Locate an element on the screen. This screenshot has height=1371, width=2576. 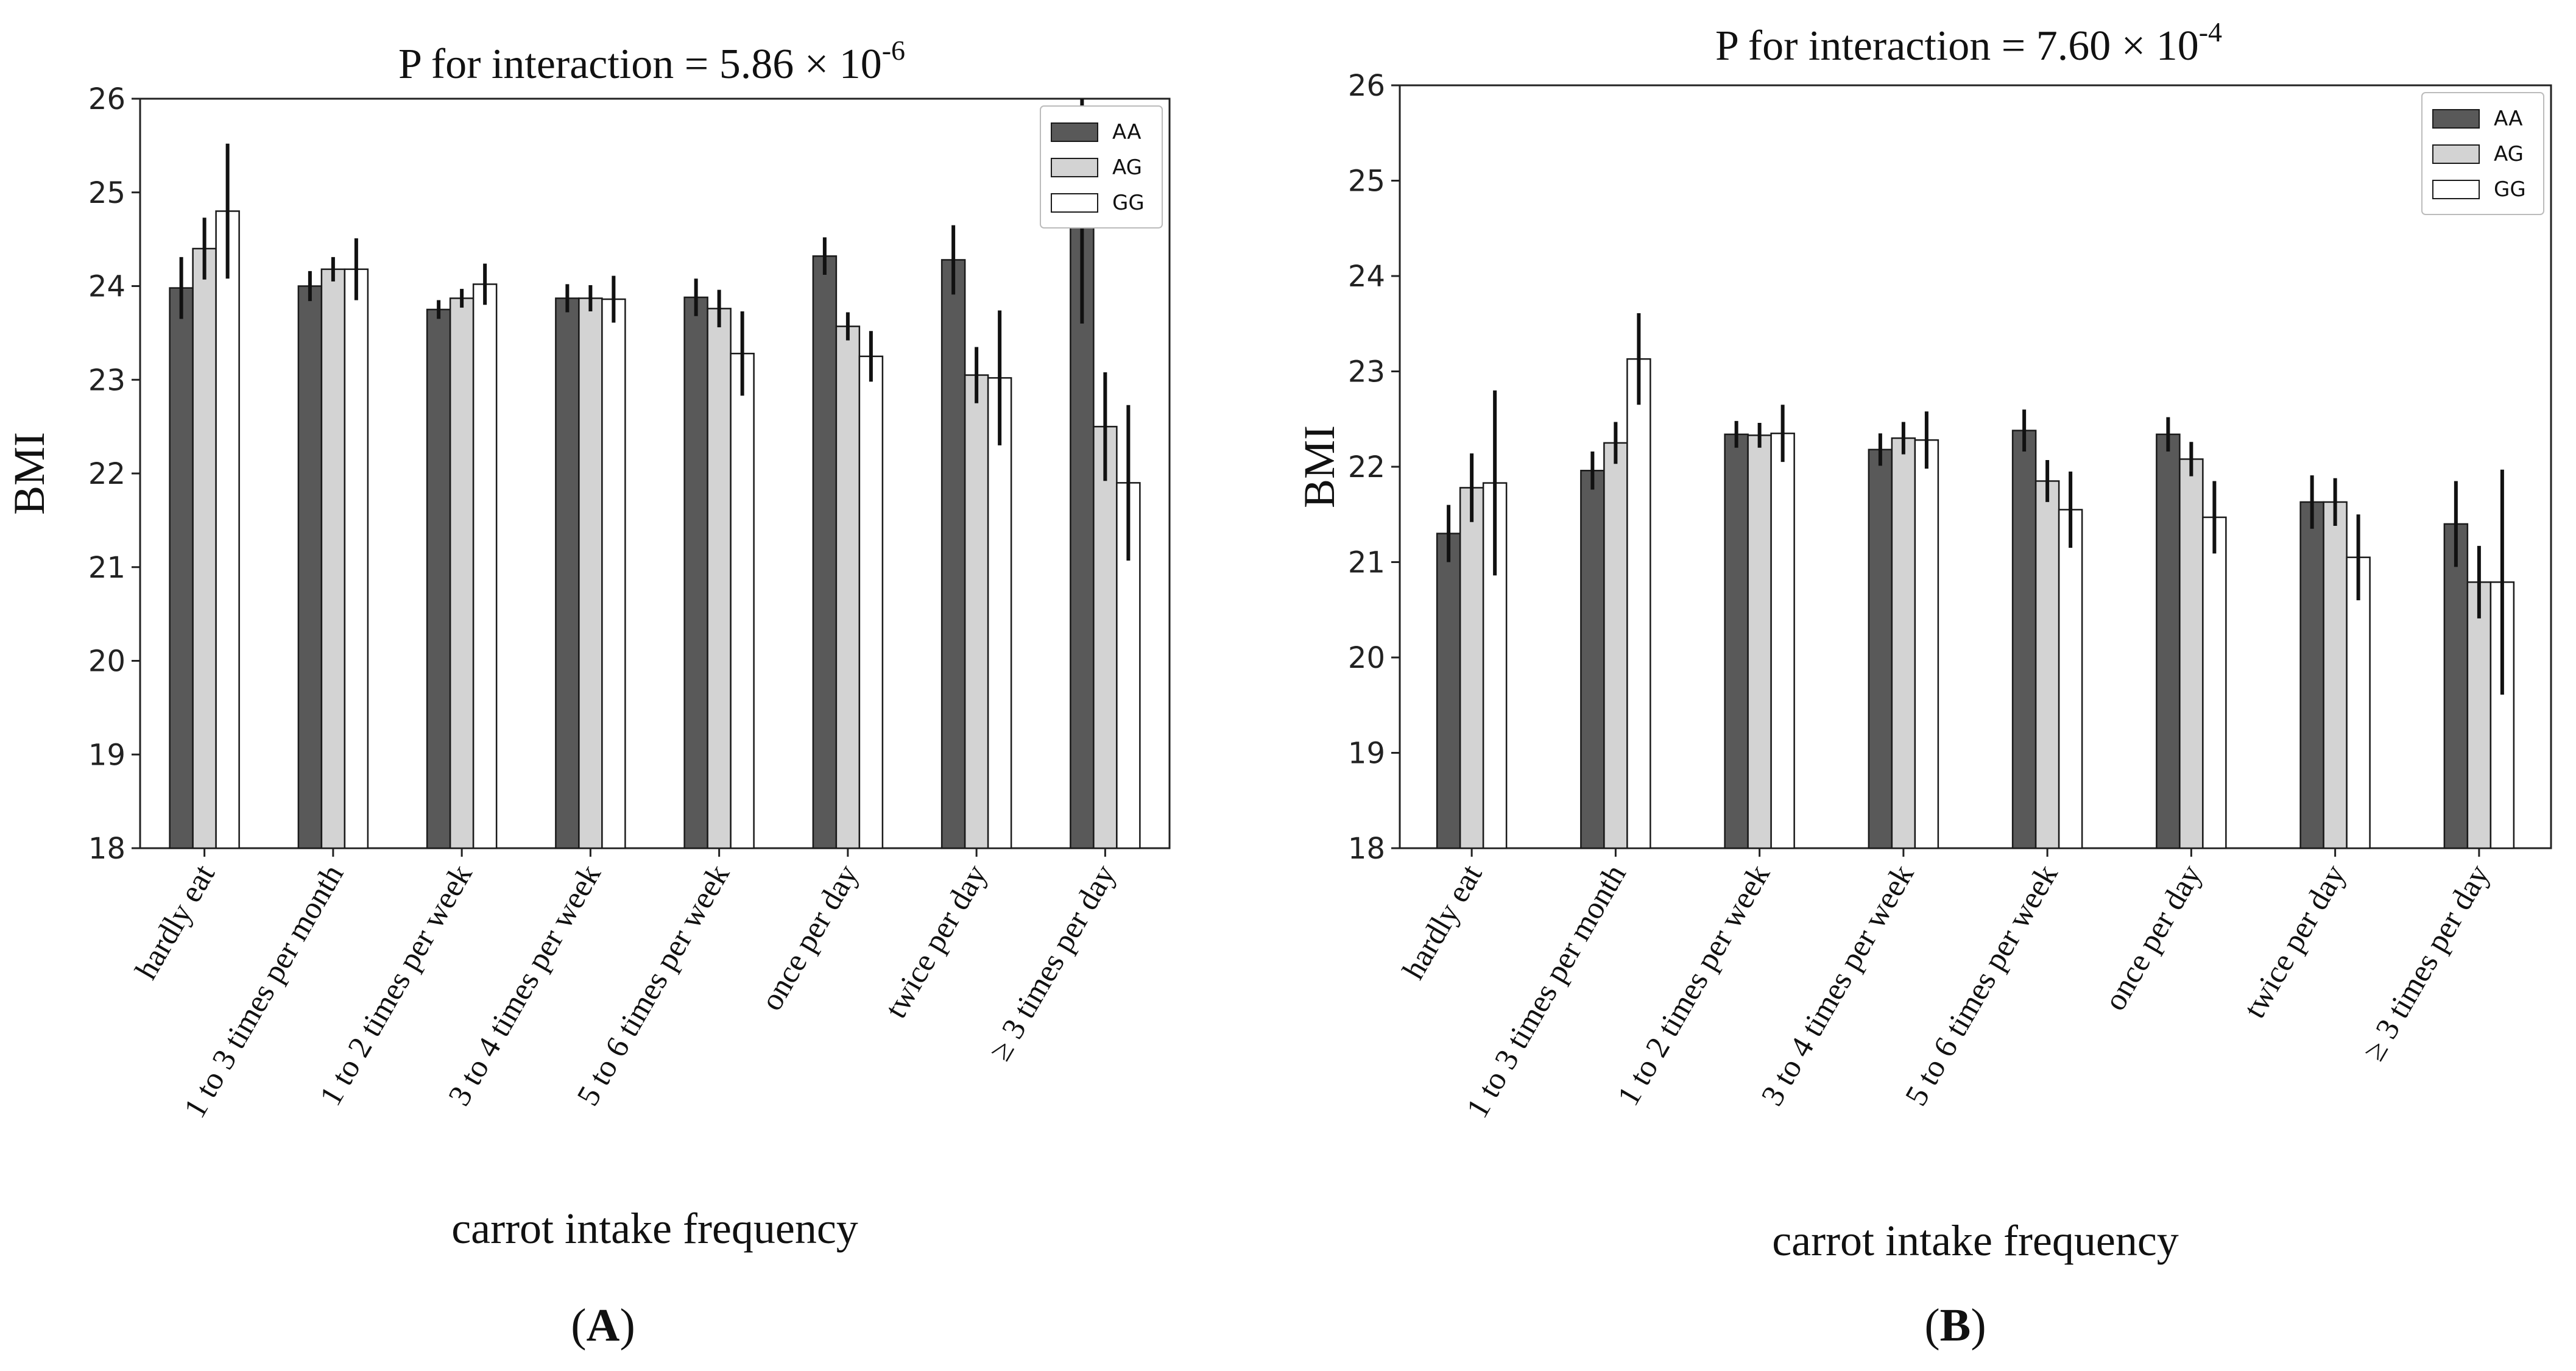
x-tick-label: 1 to 3 times per month is located at coordinates (1546, 991).